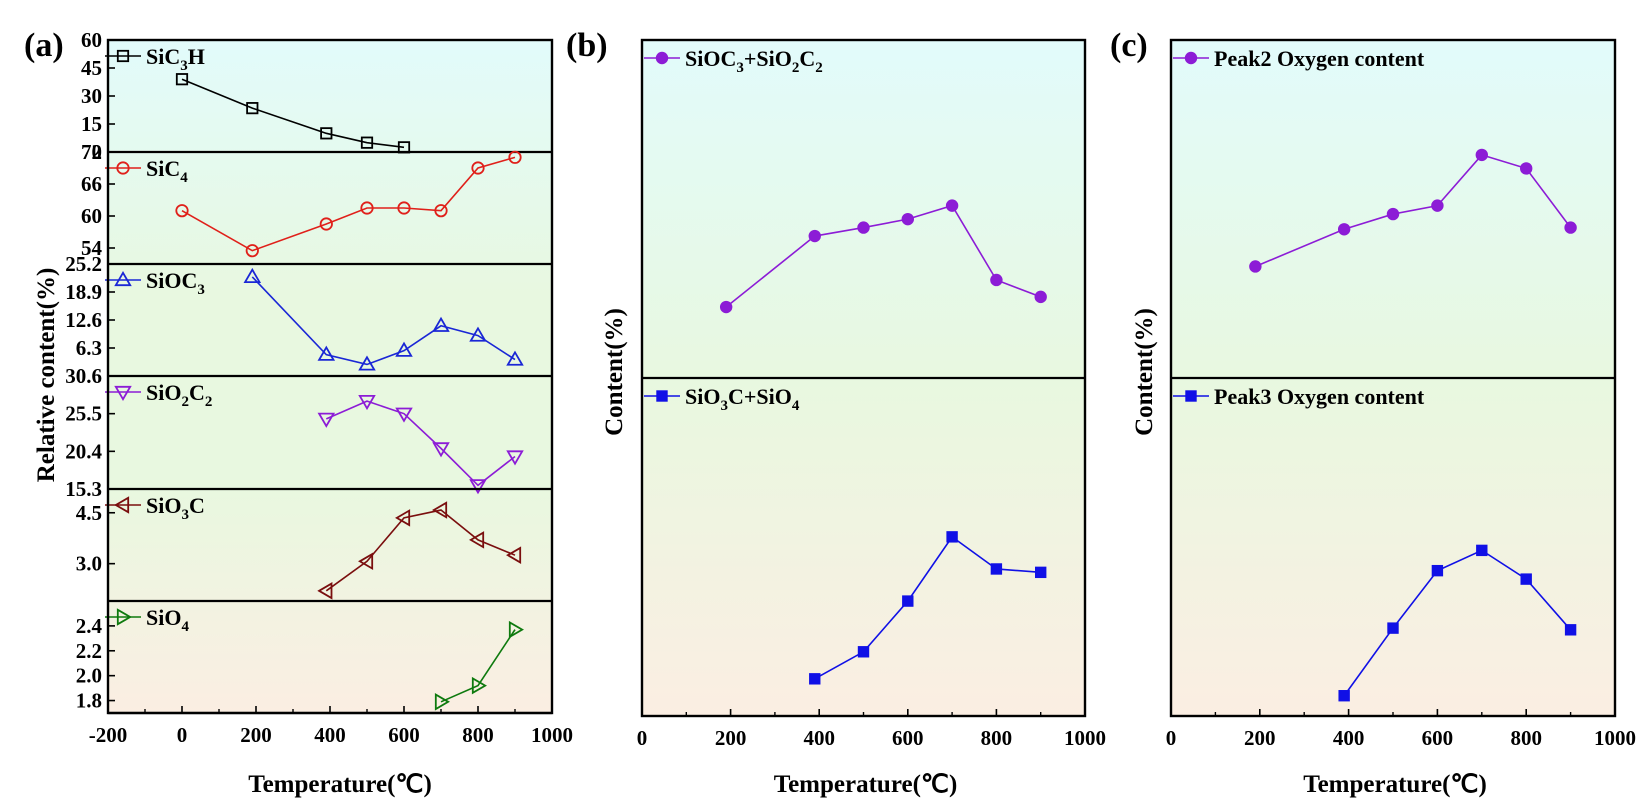  Describe the element at coordinates (710, 58) in the screenshot. I see `legend-label-part: SiOC` at that location.